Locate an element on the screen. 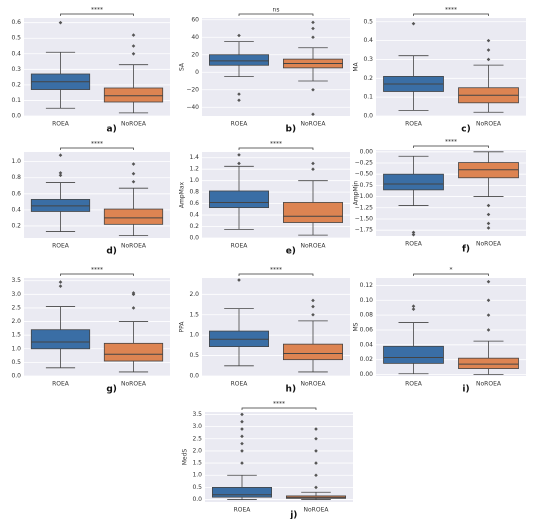 The image size is (534, 519). plot-background is located at coordinates (276, 327).